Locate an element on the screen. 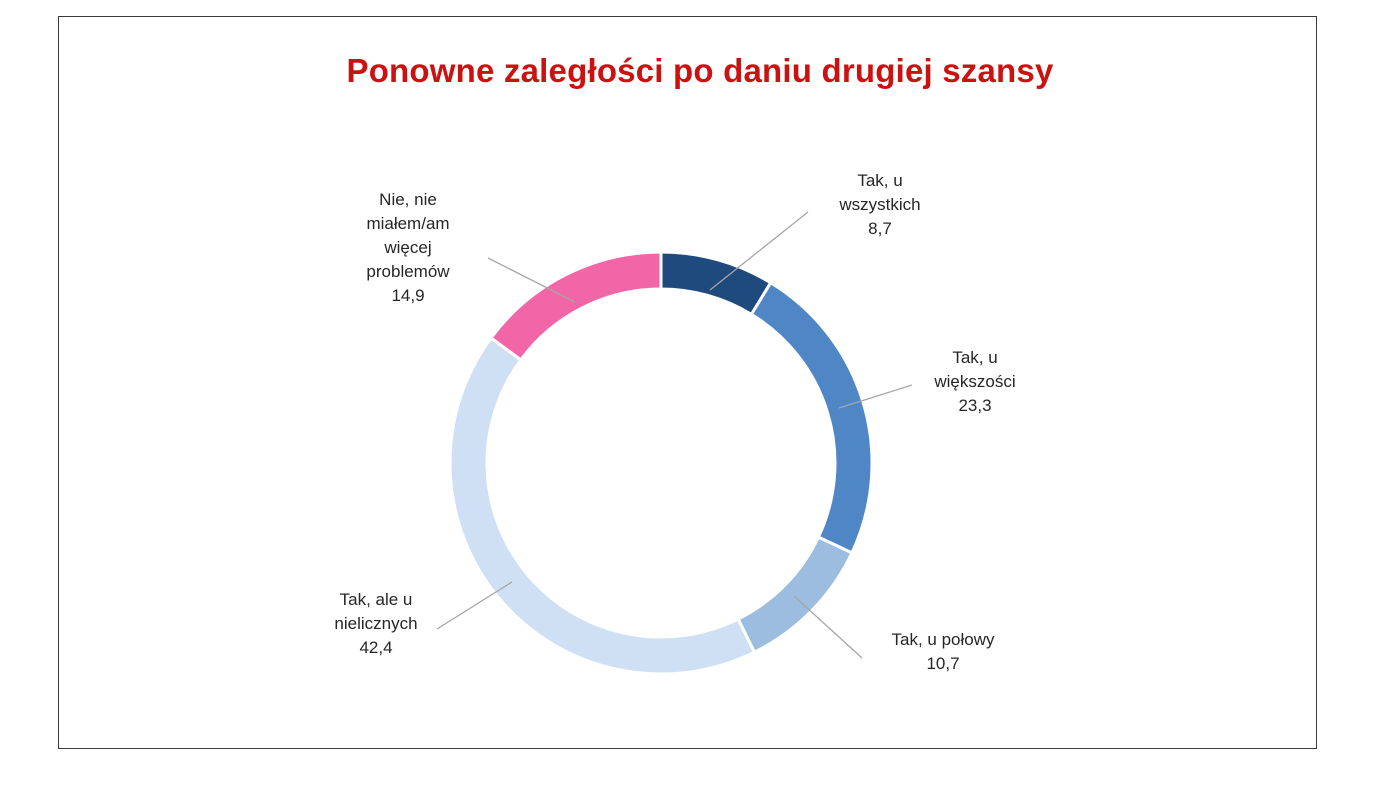  data-label-text: większości is located at coordinates (974, 381).